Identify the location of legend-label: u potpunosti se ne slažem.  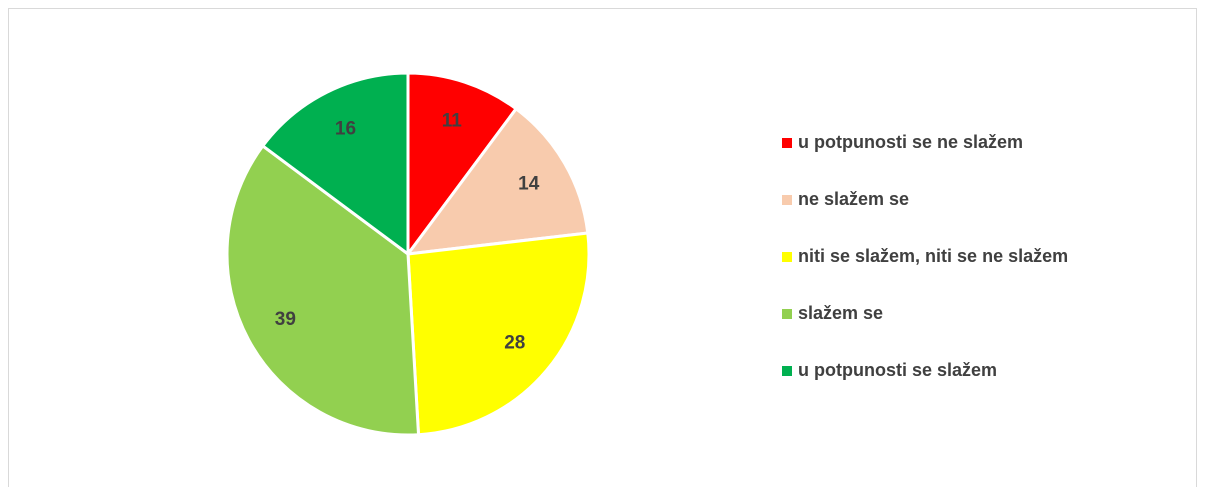
(910, 142).